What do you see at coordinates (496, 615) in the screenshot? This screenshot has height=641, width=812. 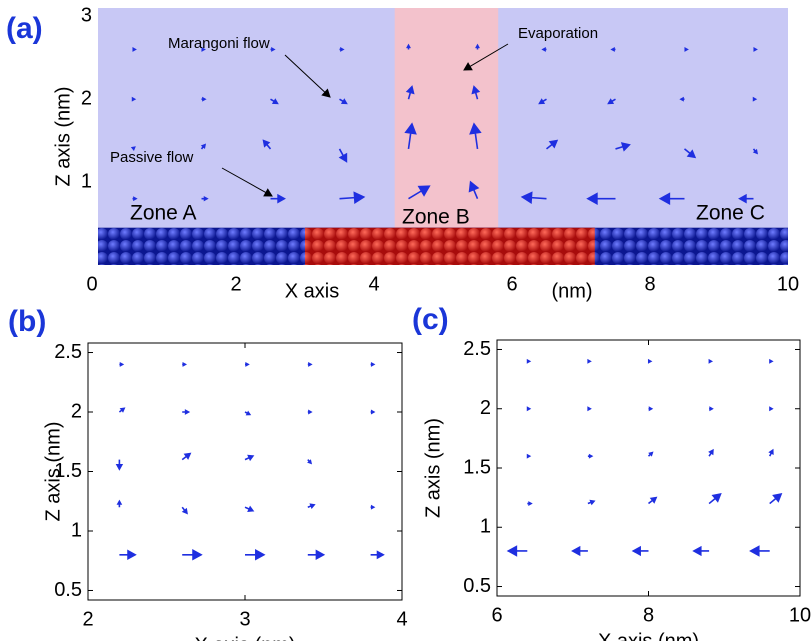 I see `x-tick-label: 6` at bounding box center [496, 615].